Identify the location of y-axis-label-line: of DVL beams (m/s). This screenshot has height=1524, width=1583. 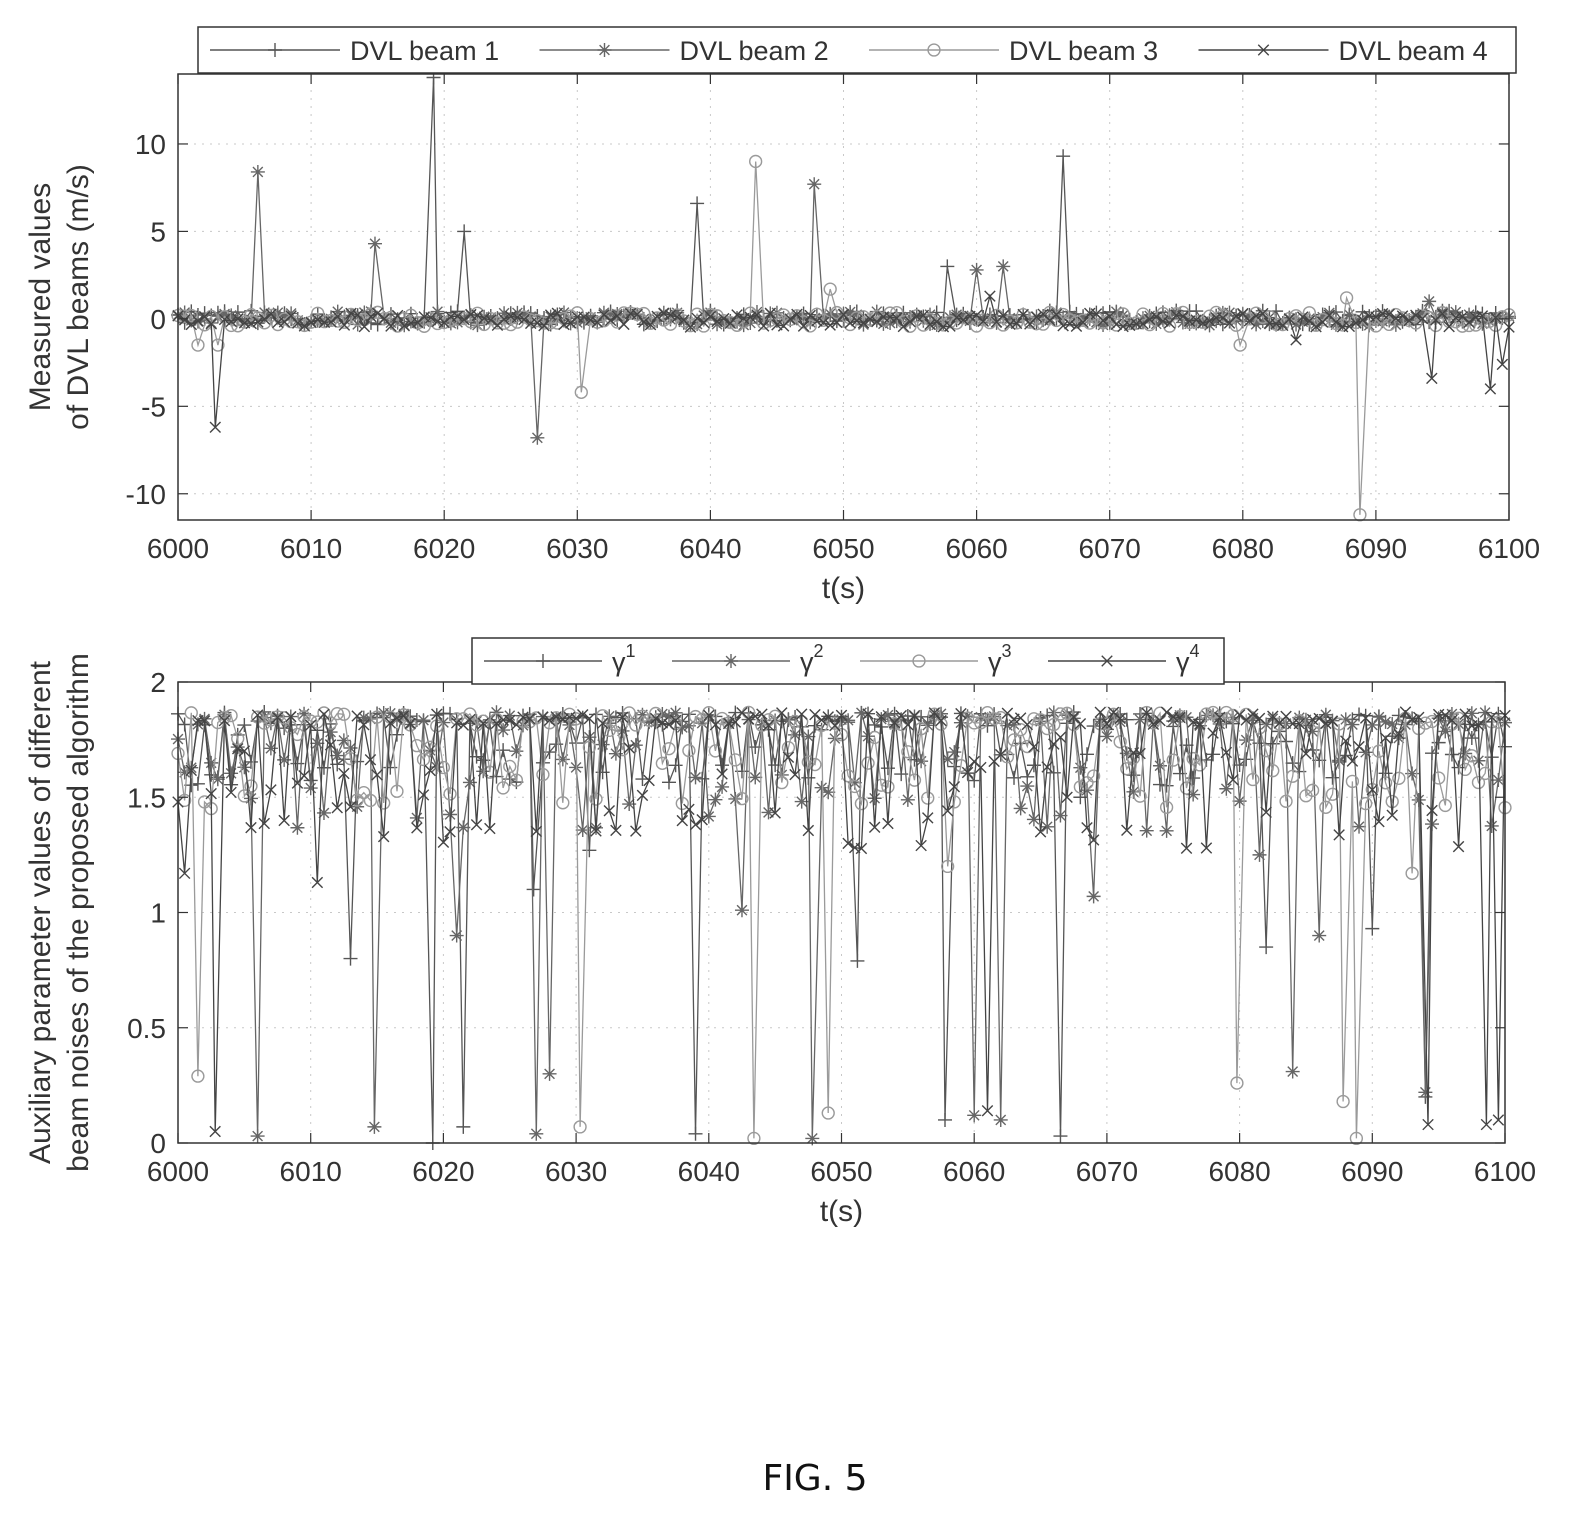
(78, 297).